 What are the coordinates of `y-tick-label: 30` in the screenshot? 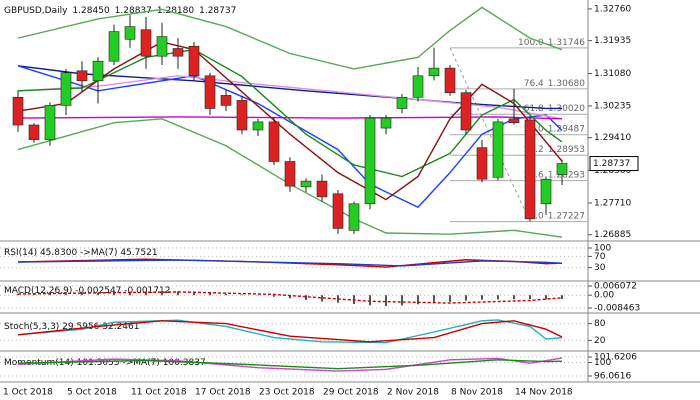 It's located at (600, 268).